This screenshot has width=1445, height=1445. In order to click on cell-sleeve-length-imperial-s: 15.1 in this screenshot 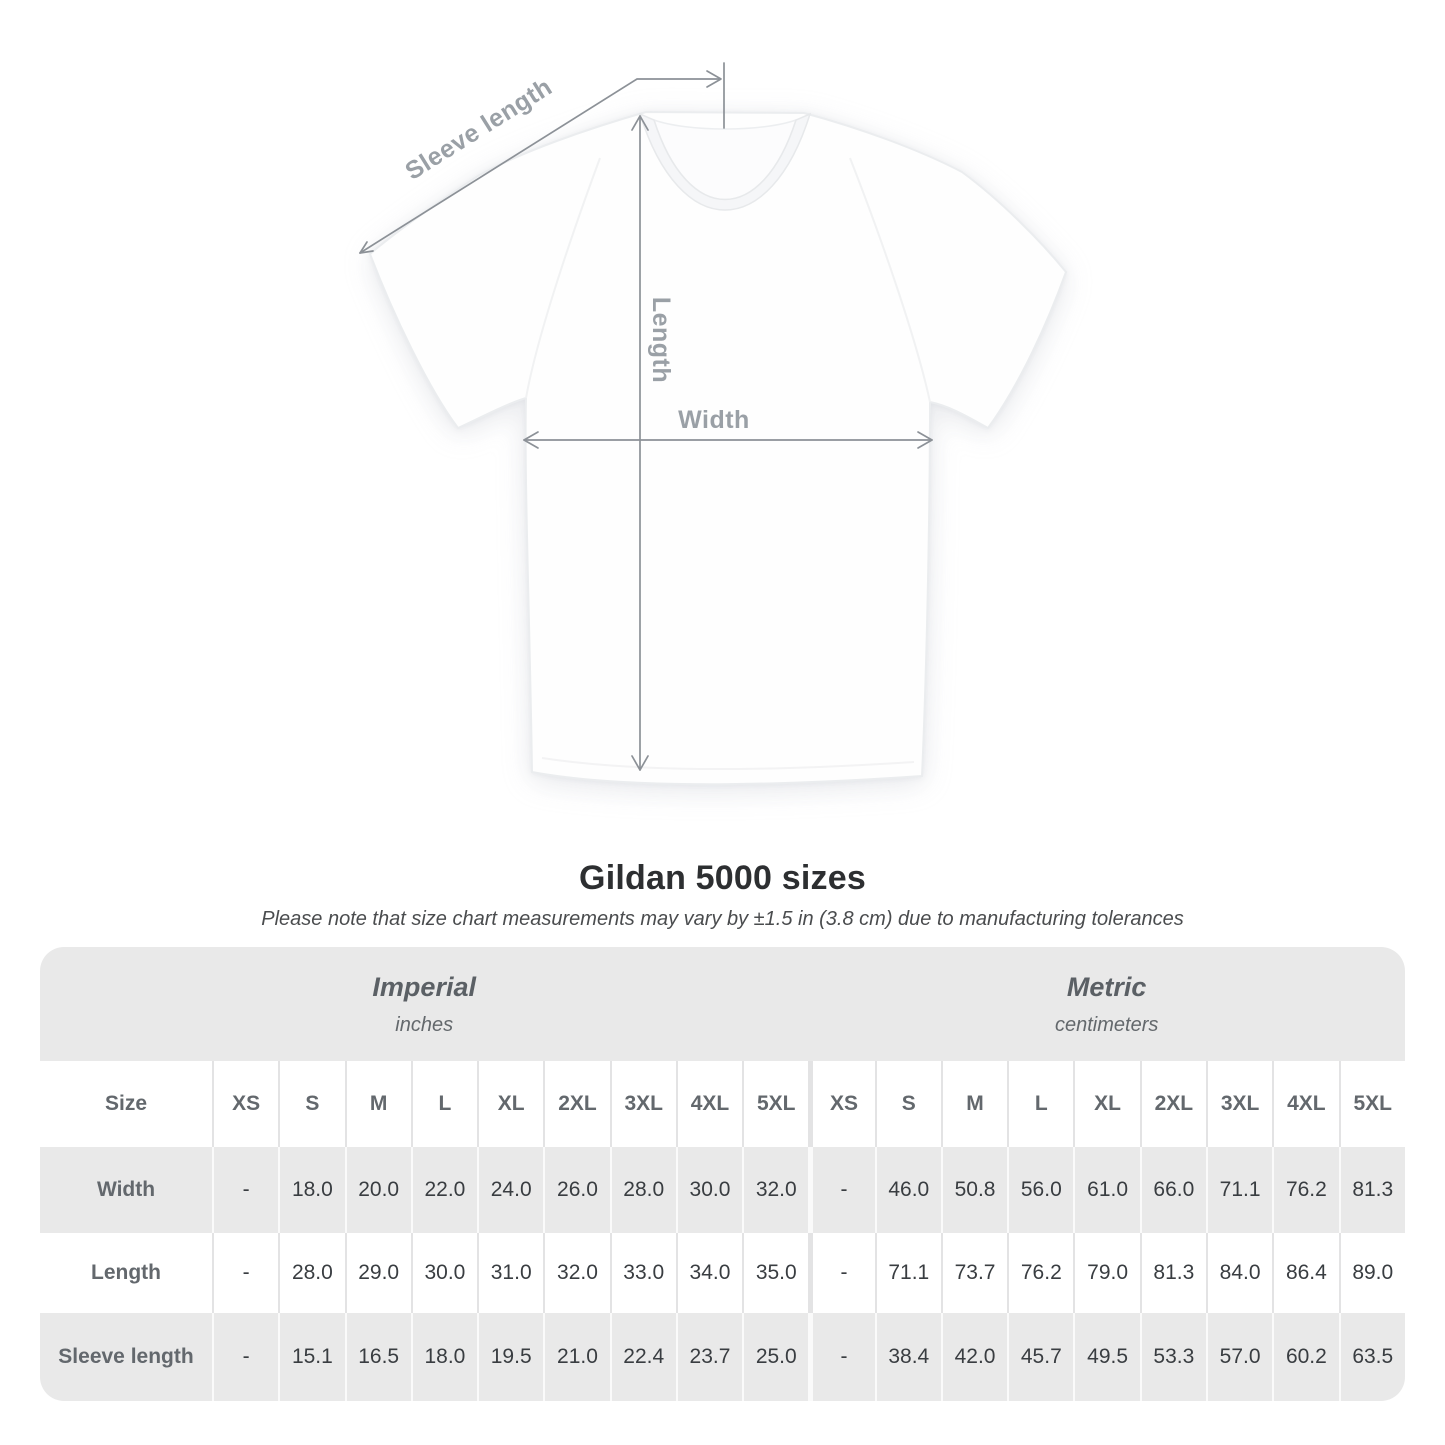, I will do `click(311, 1357)`.